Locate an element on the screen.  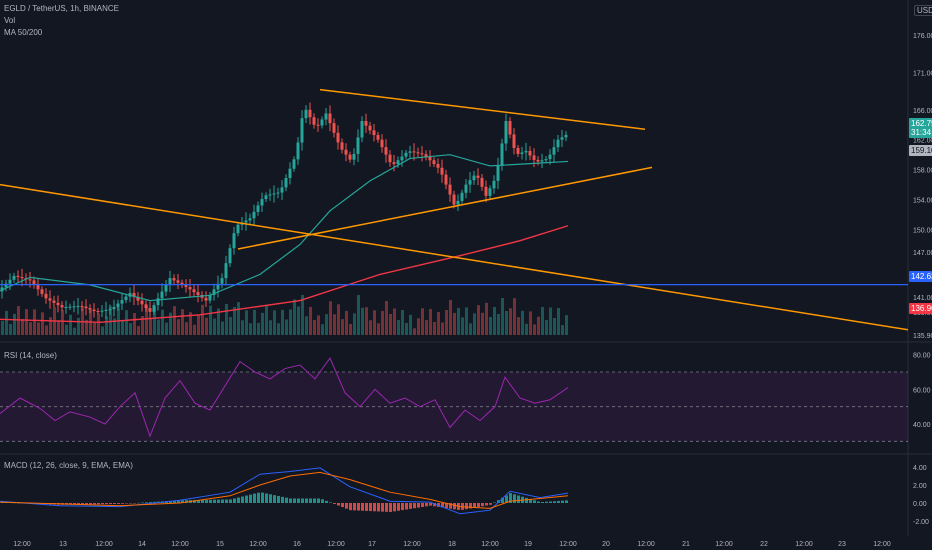
ma200-line is located at coordinates (284, 274).